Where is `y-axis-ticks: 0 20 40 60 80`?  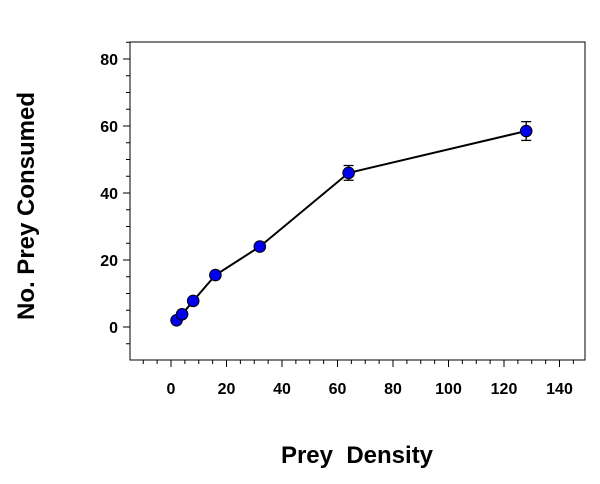 y-axis-ticks: 0 20 40 60 80 is located at coordinates (115, 193).